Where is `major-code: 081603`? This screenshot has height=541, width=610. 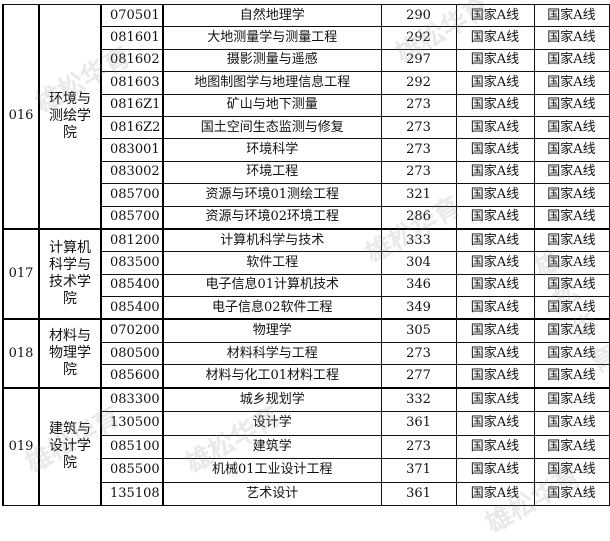
major-code: 081603 is located at coordinates (132, 83).